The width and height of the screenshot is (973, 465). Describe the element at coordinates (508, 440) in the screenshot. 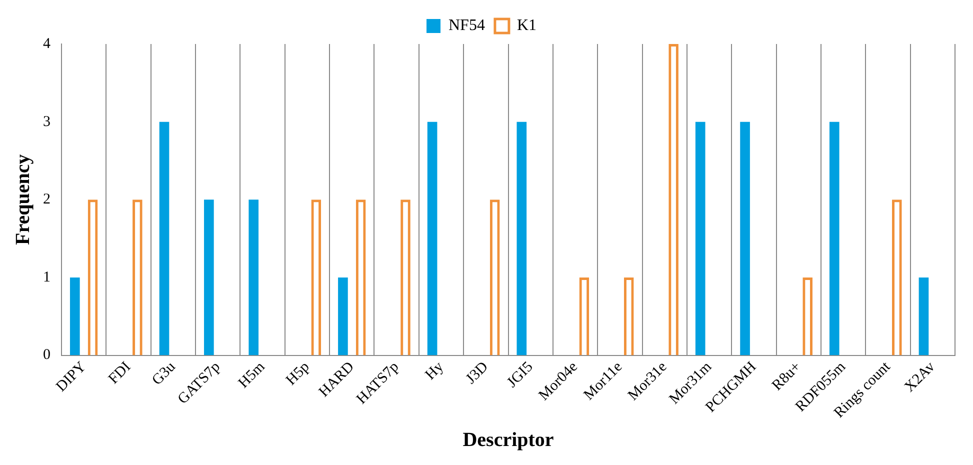

I see `x-axis-title: Descriptor` at that location.